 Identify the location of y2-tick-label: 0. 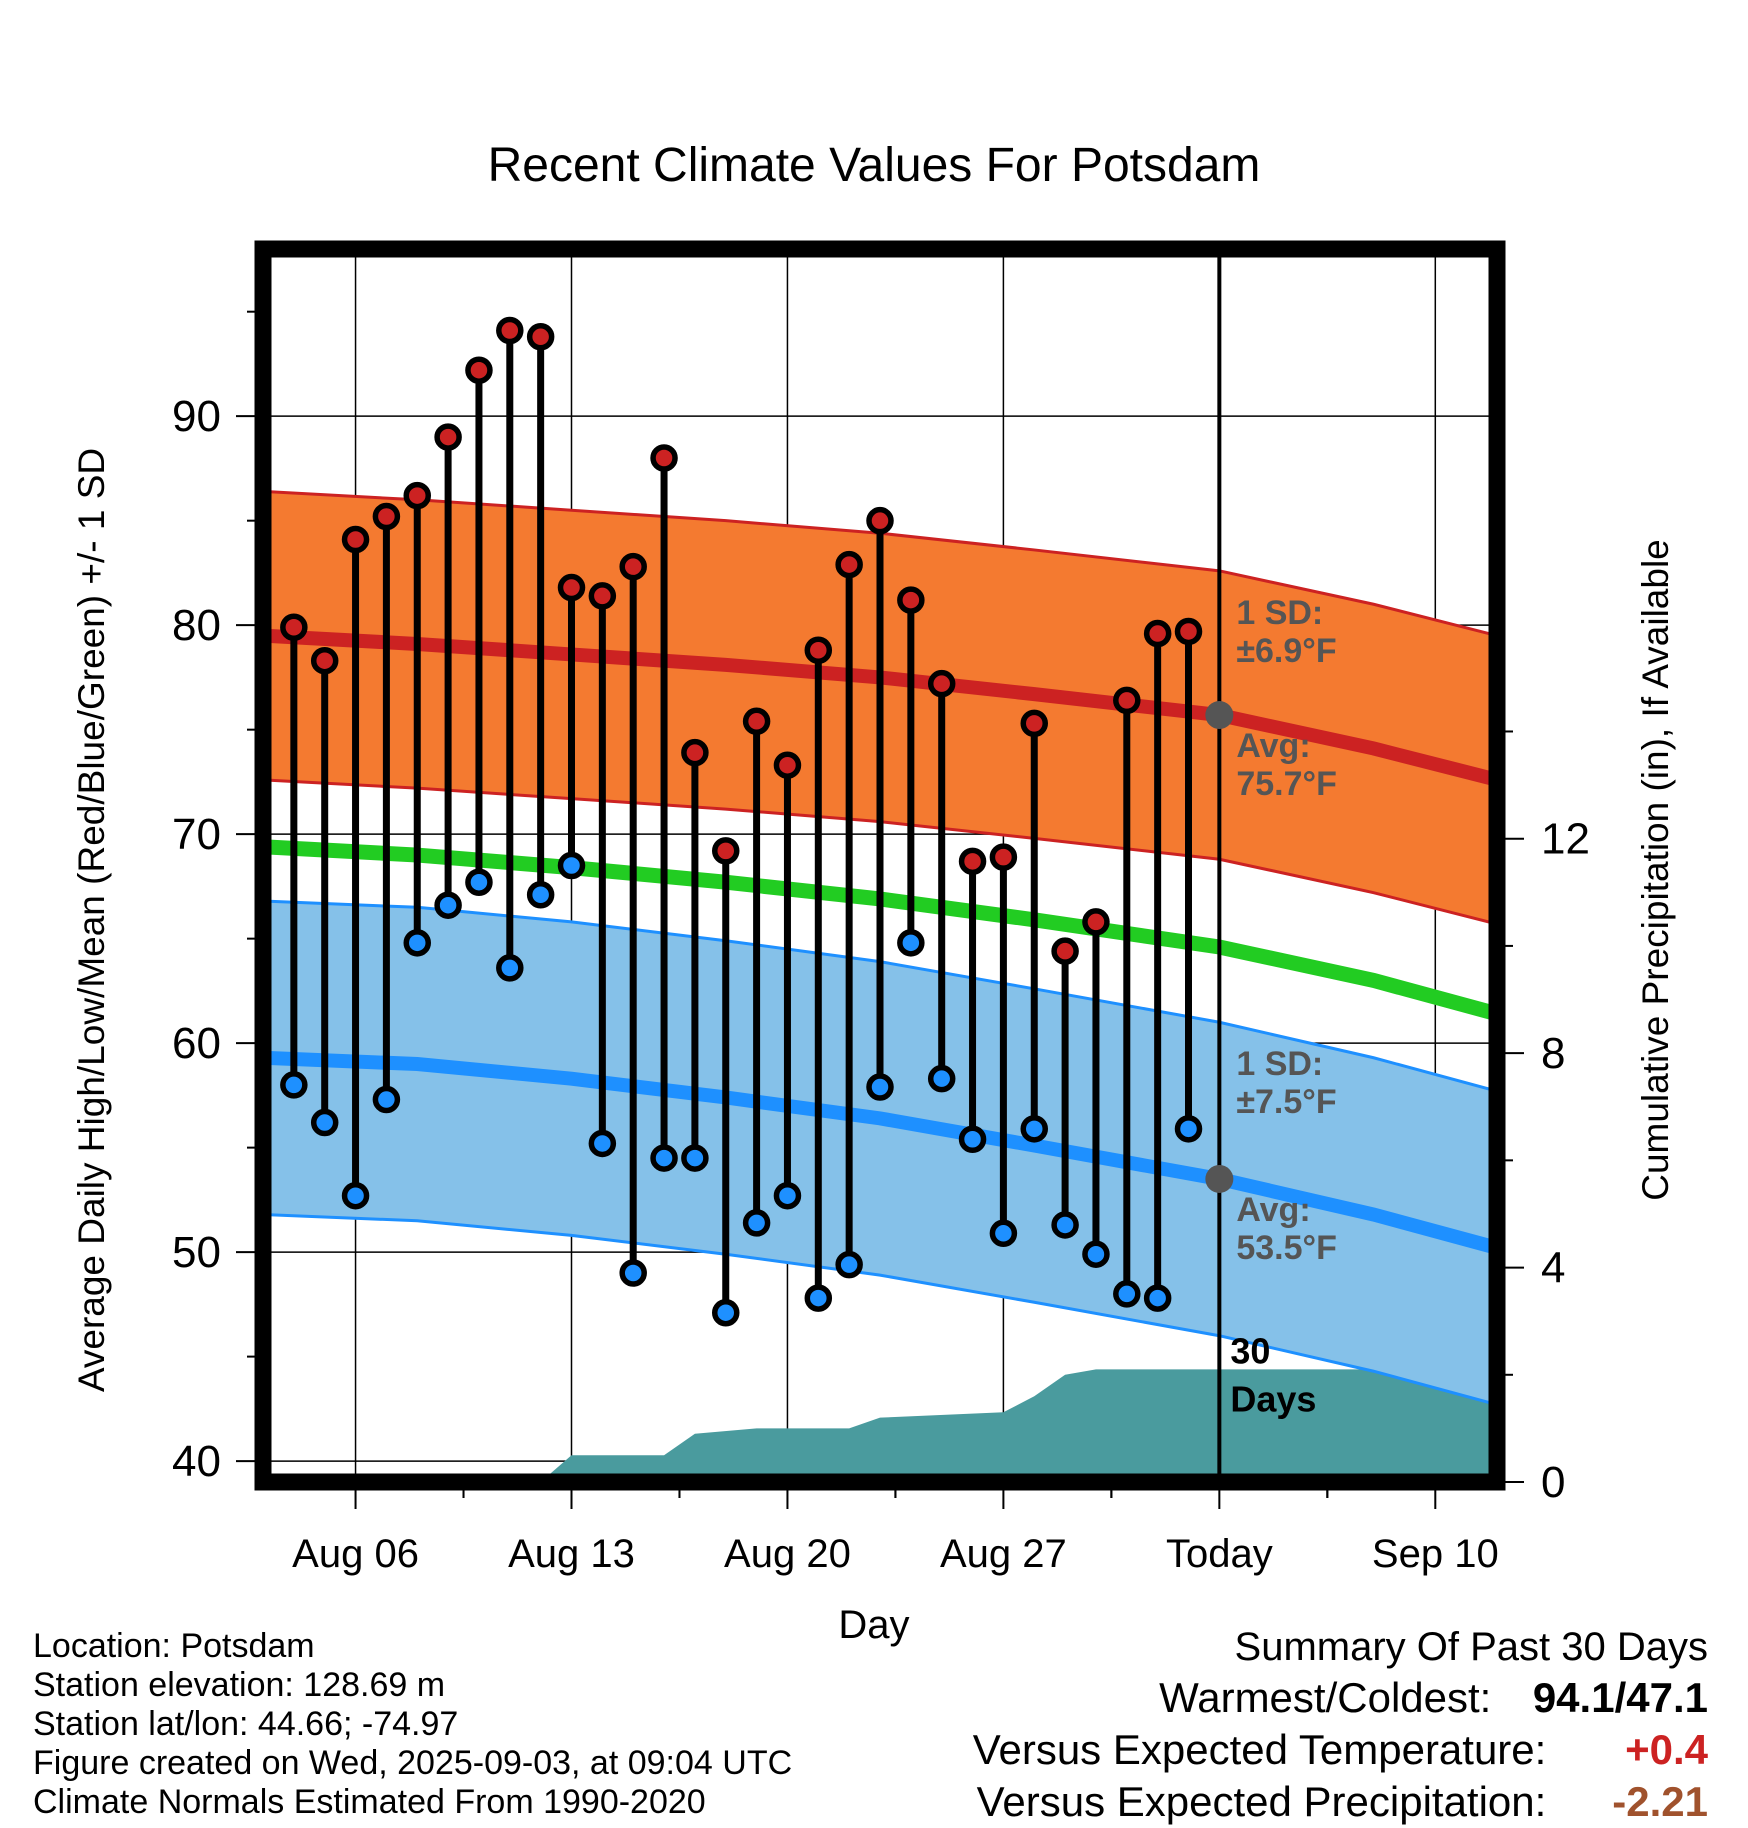
(1553, 1482).